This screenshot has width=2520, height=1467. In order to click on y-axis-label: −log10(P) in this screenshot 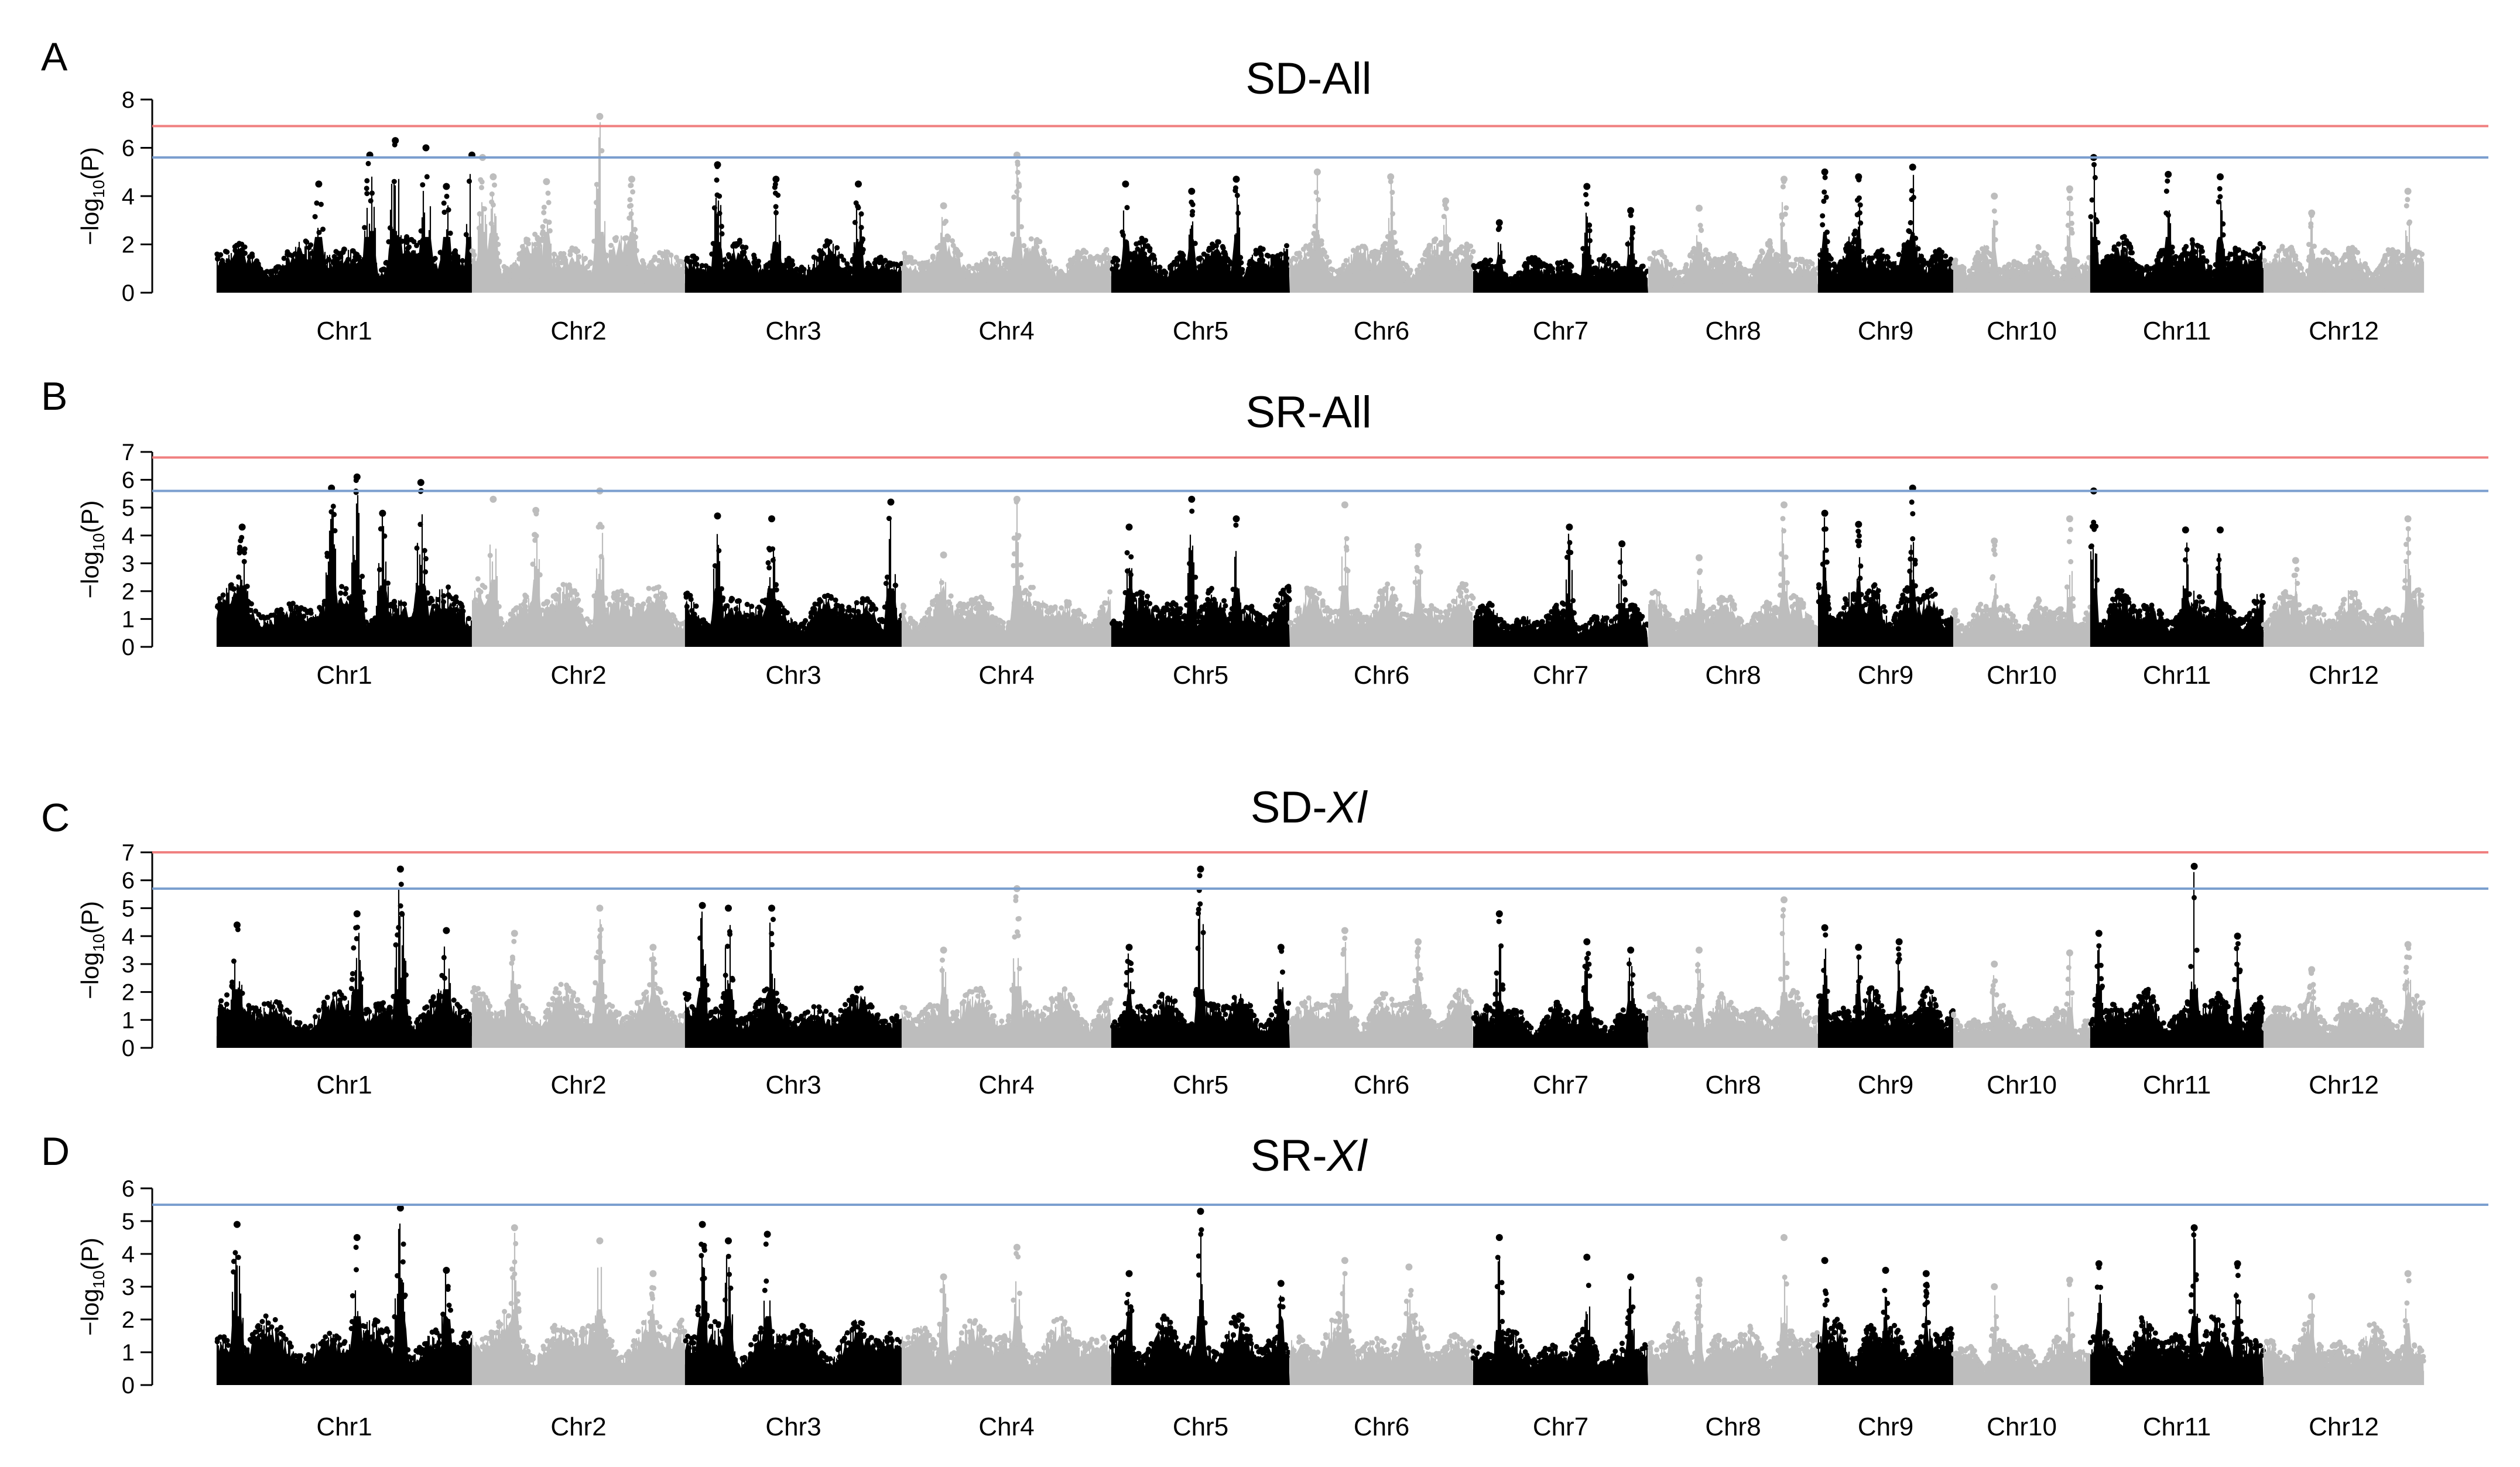, I will do `click(92, 196)`.